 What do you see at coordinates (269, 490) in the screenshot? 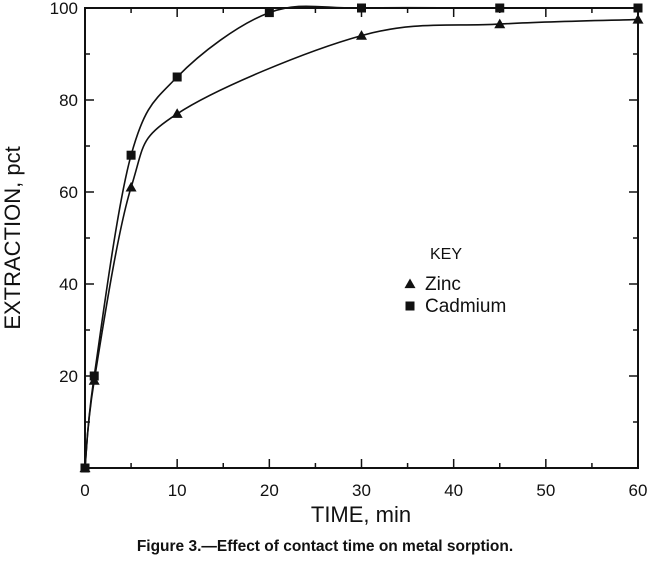
I see `x-tick-label: 20` at bounding box center [269, 490].